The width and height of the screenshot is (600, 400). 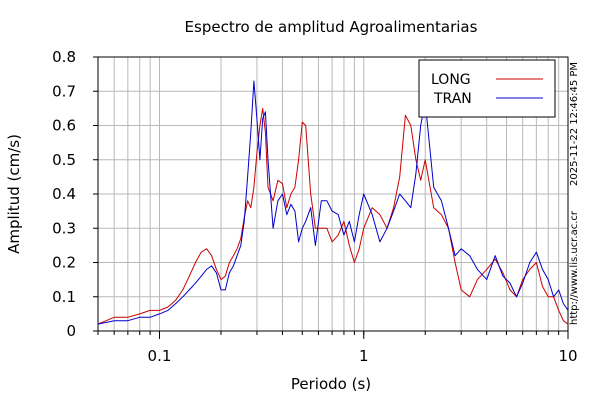 What do you see at coordinates (331, 27) in the screenshot?
I see `chart-title: Espectro de amplitud Agroalimentarias` at bounding box center [331, 27].